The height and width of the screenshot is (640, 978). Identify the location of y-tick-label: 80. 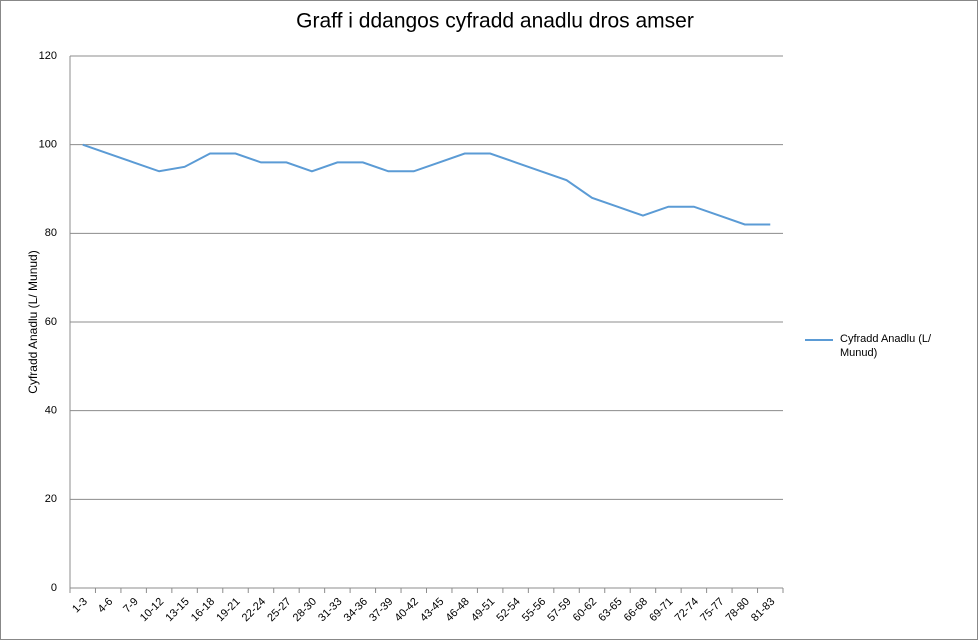
(51, 233).